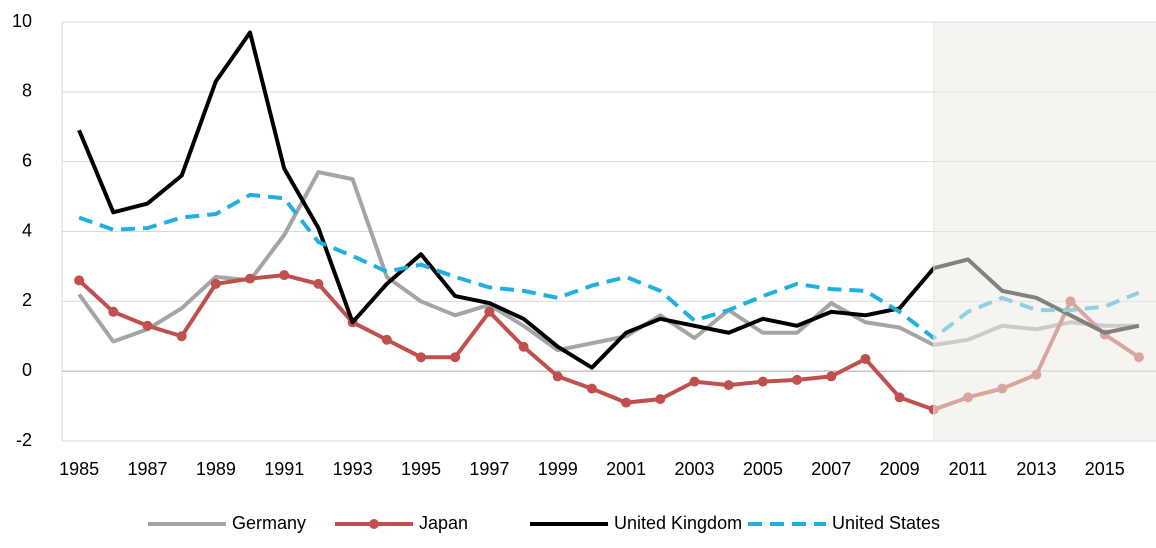 Image resolution: width=1156 pixels, height=548 pixels. Describe the element at coordinates (27, 230) in the screenshot. I see `y-tick-label: 4` at that location.